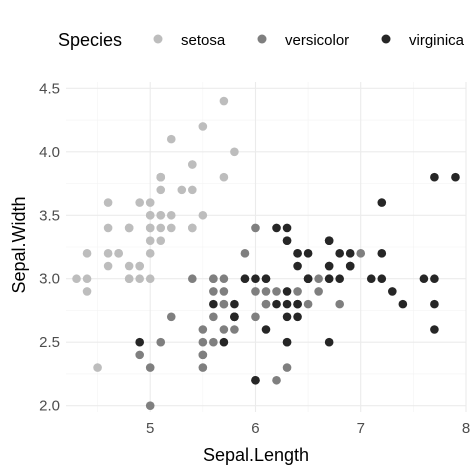 The width and height of the screenshot is (474, 474). What do you see at coordinates (49, 279) in the screenshot?
I see `y-tick-label: 3.0` at bounding box center [49, 279].